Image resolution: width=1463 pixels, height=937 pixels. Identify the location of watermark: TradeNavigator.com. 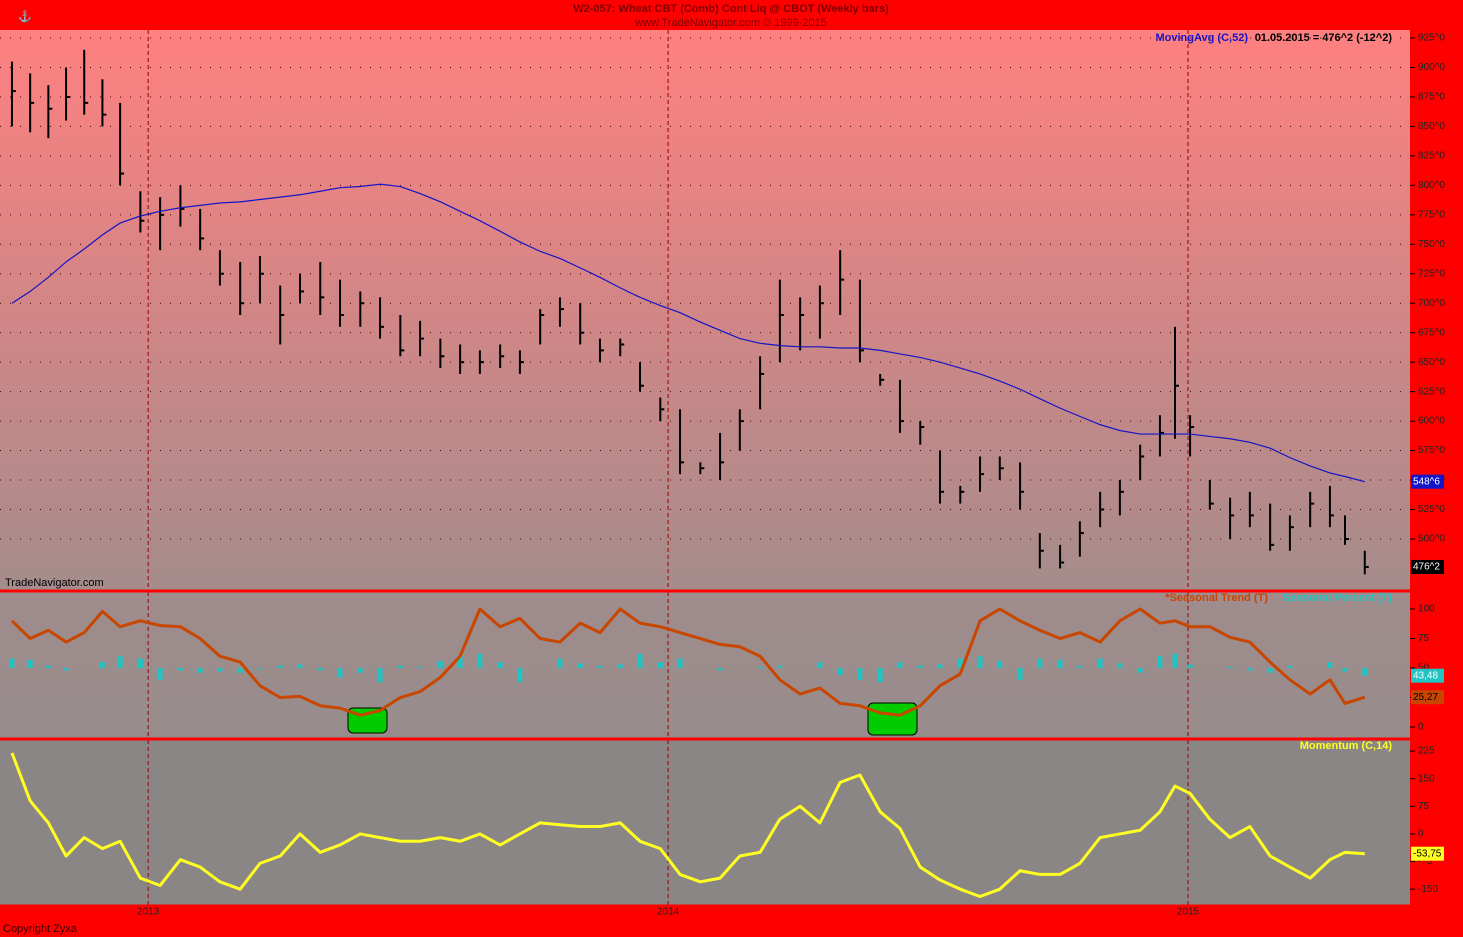
(54, 583).